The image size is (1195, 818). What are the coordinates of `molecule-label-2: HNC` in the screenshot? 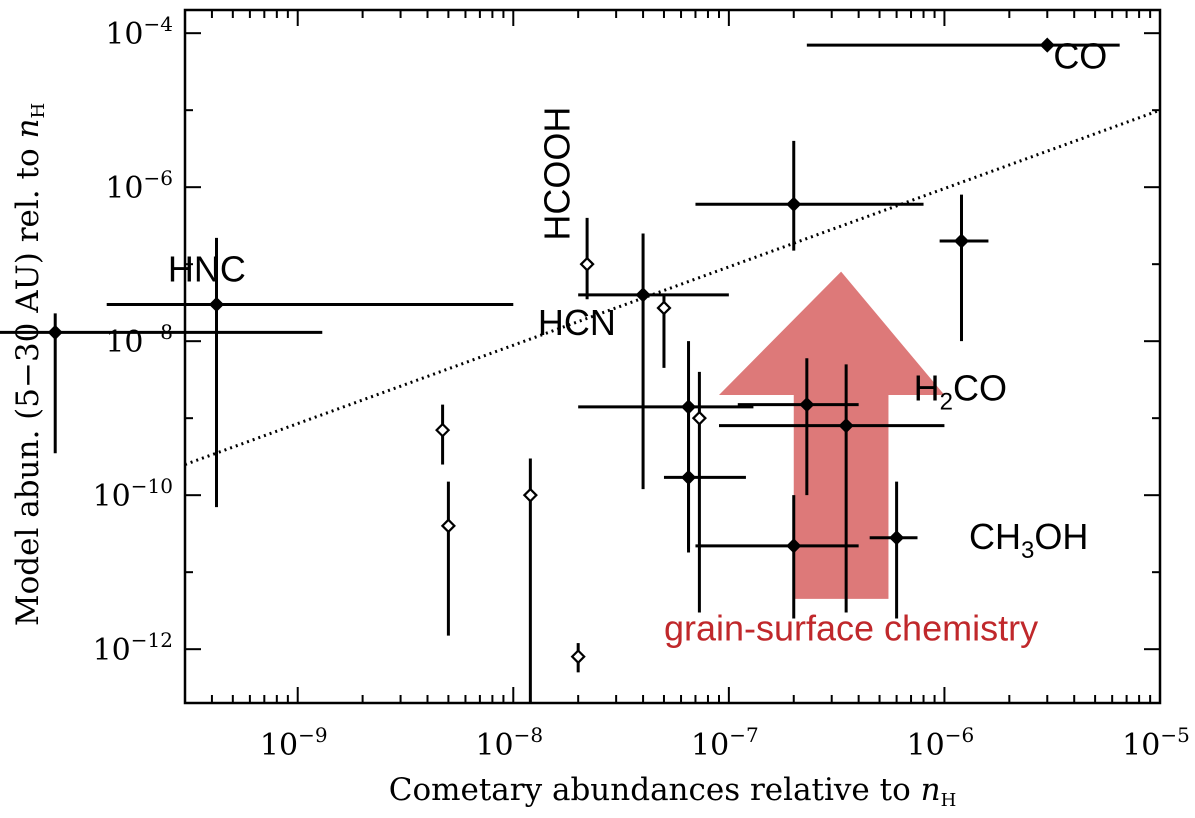 It's located at (207, 268).